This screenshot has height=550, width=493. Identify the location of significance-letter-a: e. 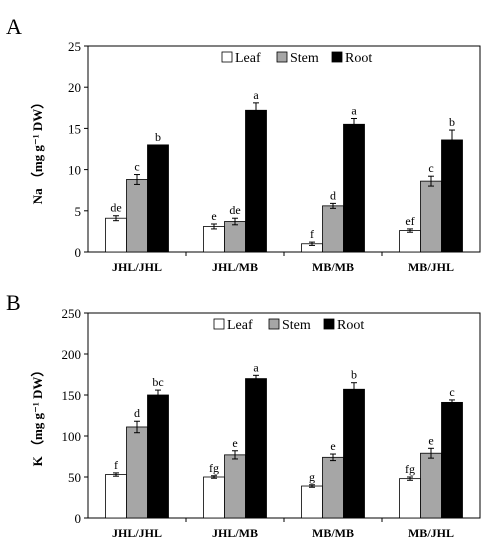
(213, 216).